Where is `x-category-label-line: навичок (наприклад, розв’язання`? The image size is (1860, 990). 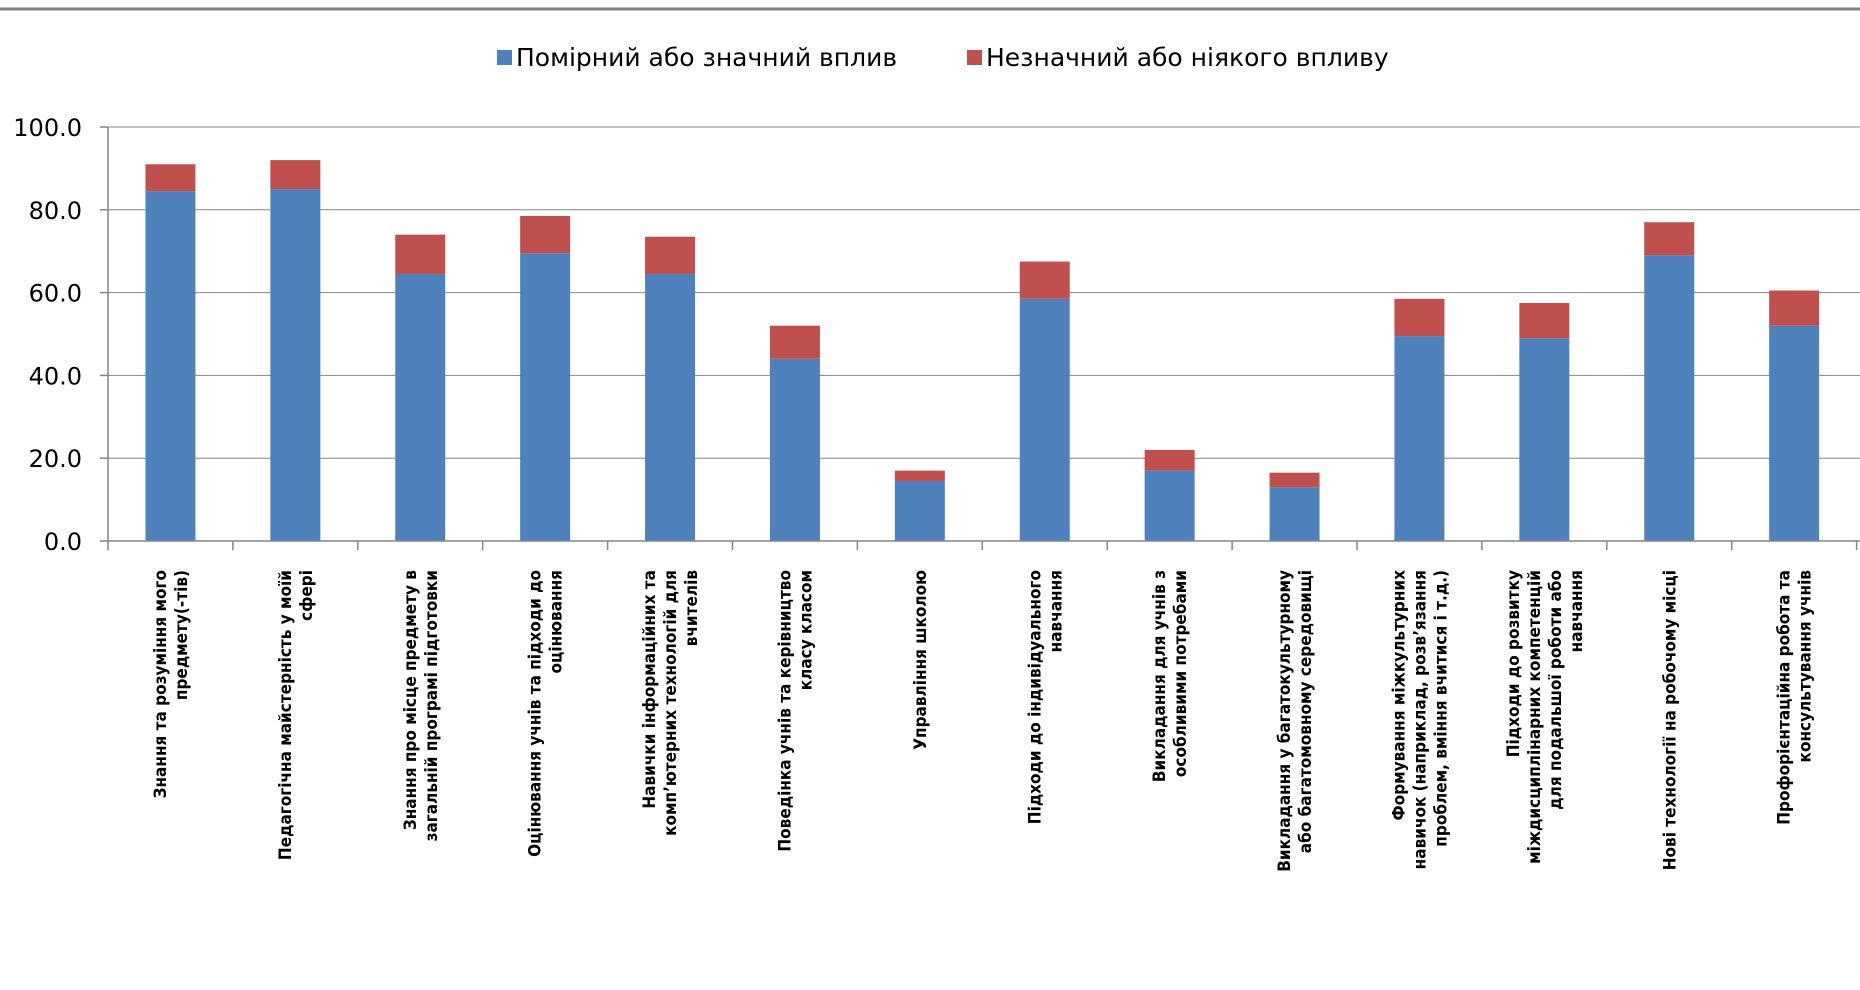
x-category-label-line: навичок (наприклад, розв’язання is located at coordinates (1420, 719).